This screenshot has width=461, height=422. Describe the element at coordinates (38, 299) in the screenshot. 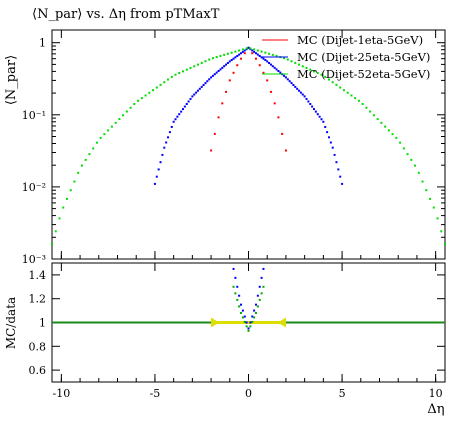

I see `ratio-y-tick-label: 1.2` at that location.